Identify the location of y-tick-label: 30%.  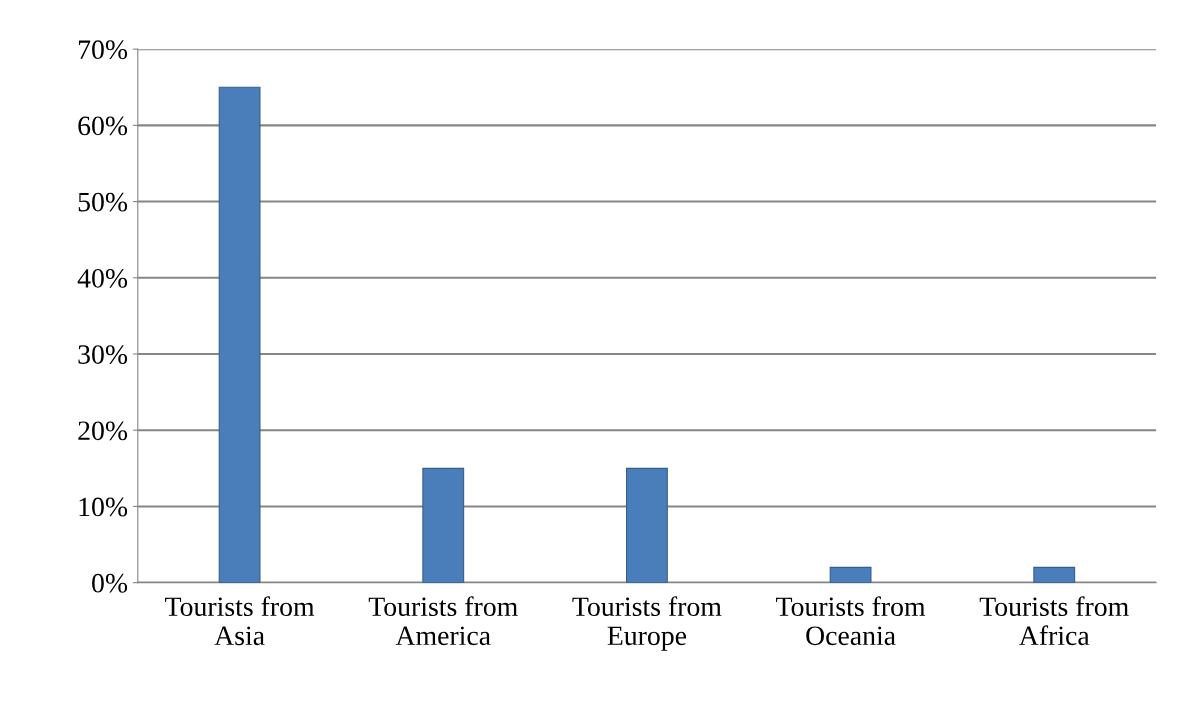
(103, 355).